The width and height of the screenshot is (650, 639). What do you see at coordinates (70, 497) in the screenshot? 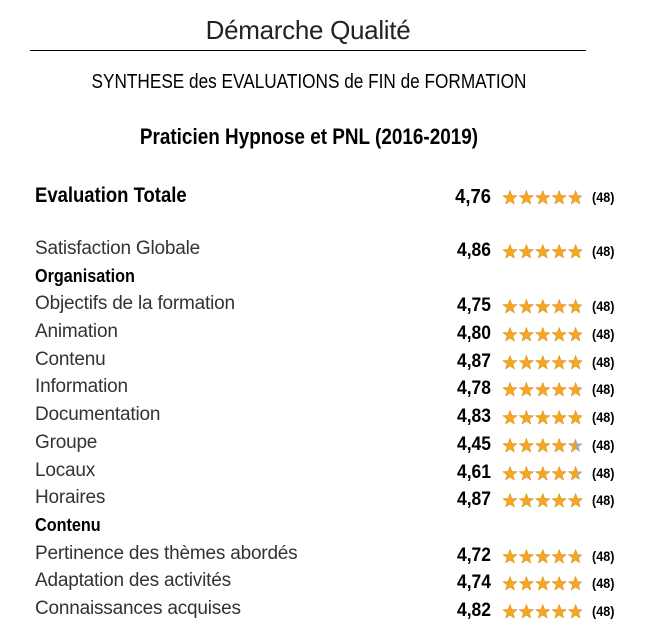
I see `criterion-label: Horaires` at bounding box center [70, 497].